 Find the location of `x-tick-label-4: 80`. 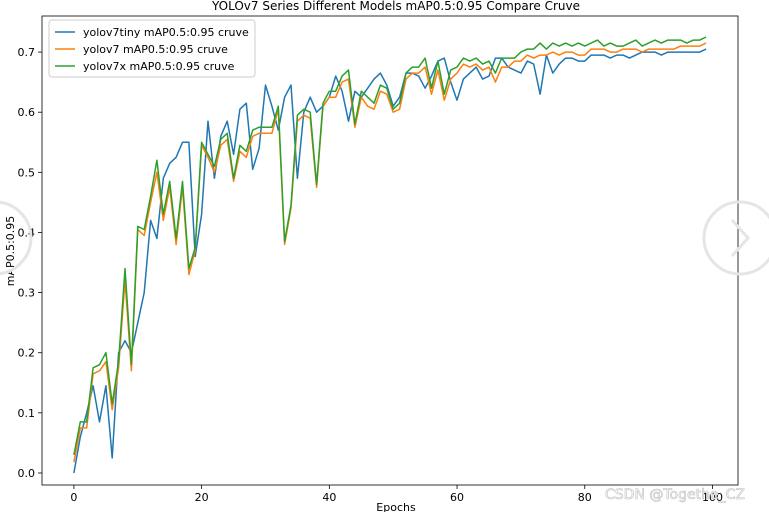

x-tick-label-4: 80 is located at coordinates (585, 497).